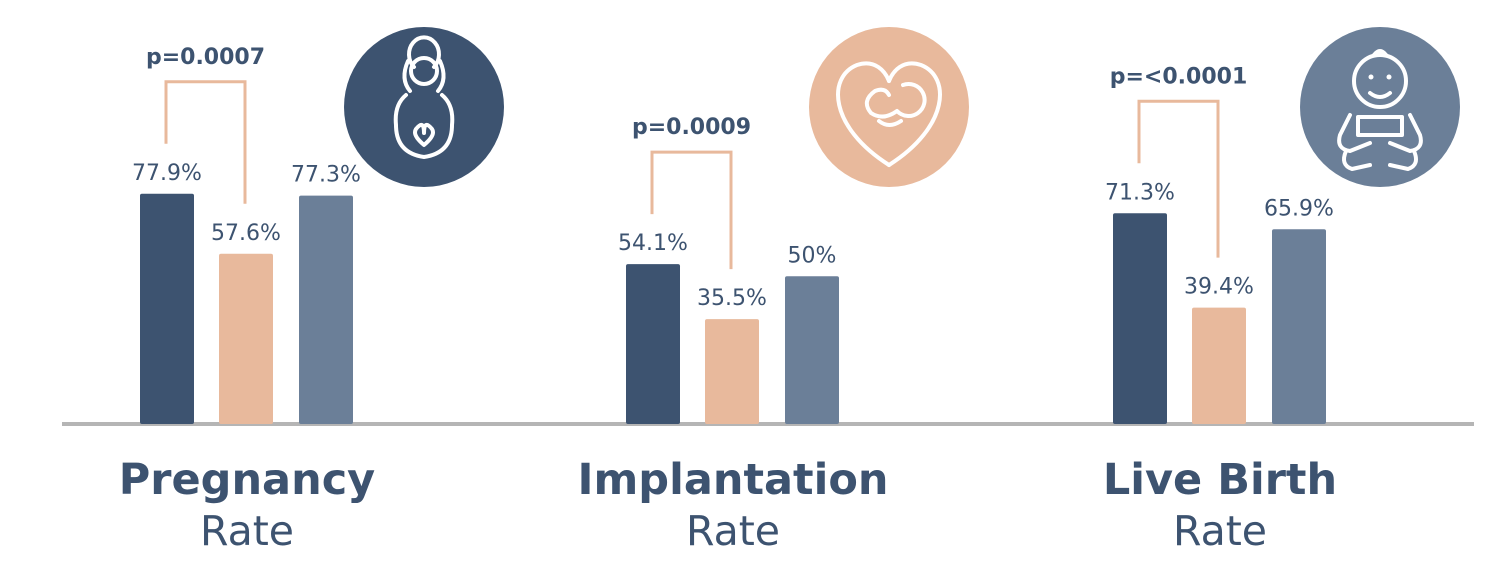 Image resolution: width=1505 pixels, height=571 pixels. What do you see at coordinates (247, 531) in the screenshot?
I see `group-subtitle-1: Rate` at bounding box center [247, 531].